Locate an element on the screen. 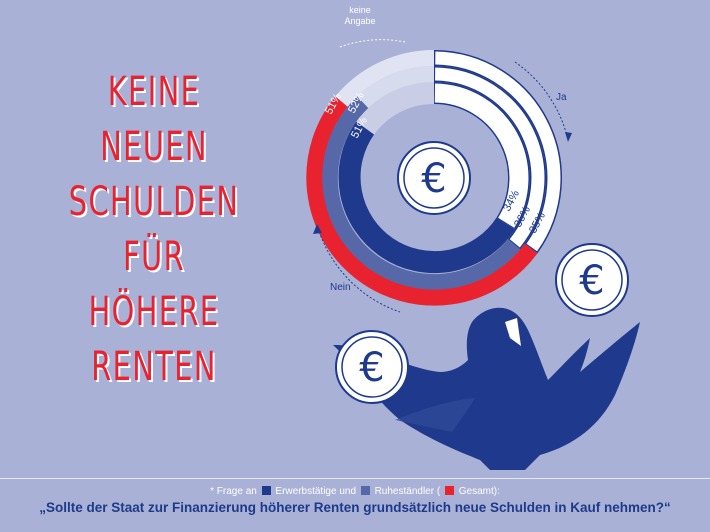 The height and width of the screenshot is (532, 710). legend-swatch-erwerbstaetige is located at coordinates (266, 490).